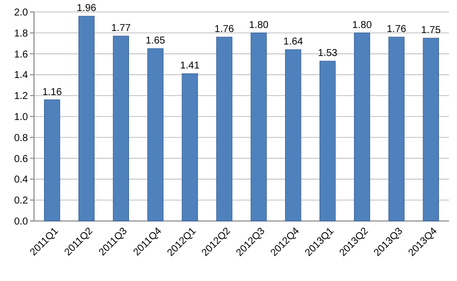 The image size is (457, 281). Describe the element at coordinates (21, 96) in the screenshot. I see `y-tick-label: 1.2` at that location.